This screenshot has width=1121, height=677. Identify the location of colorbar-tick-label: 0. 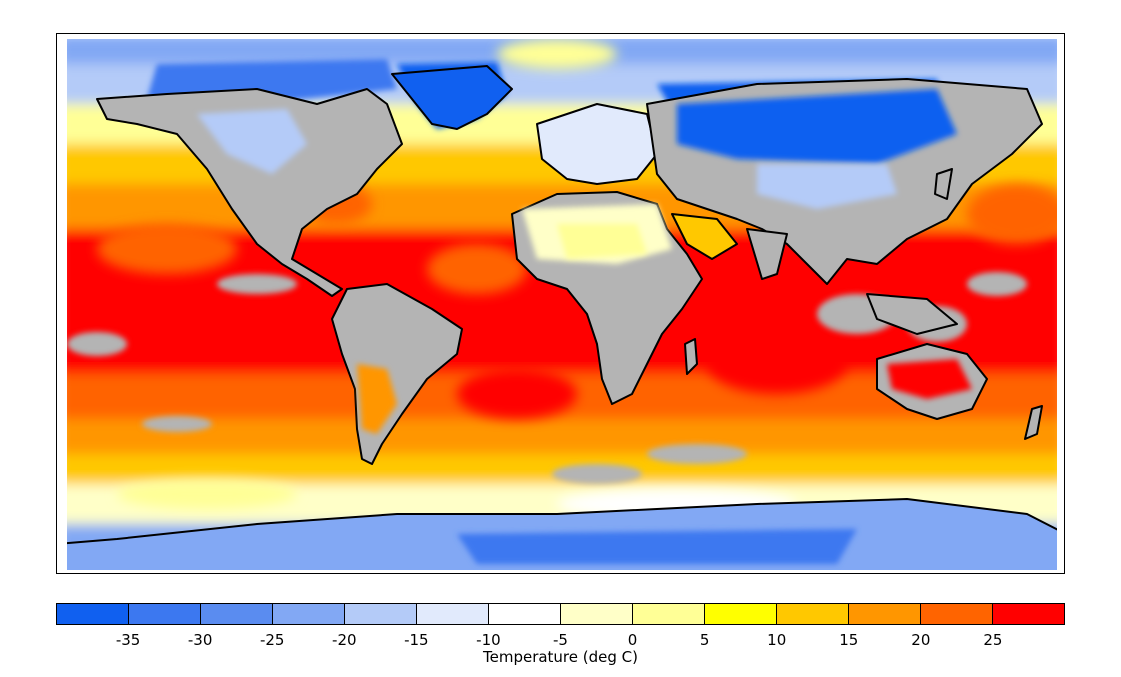
(632, 640).